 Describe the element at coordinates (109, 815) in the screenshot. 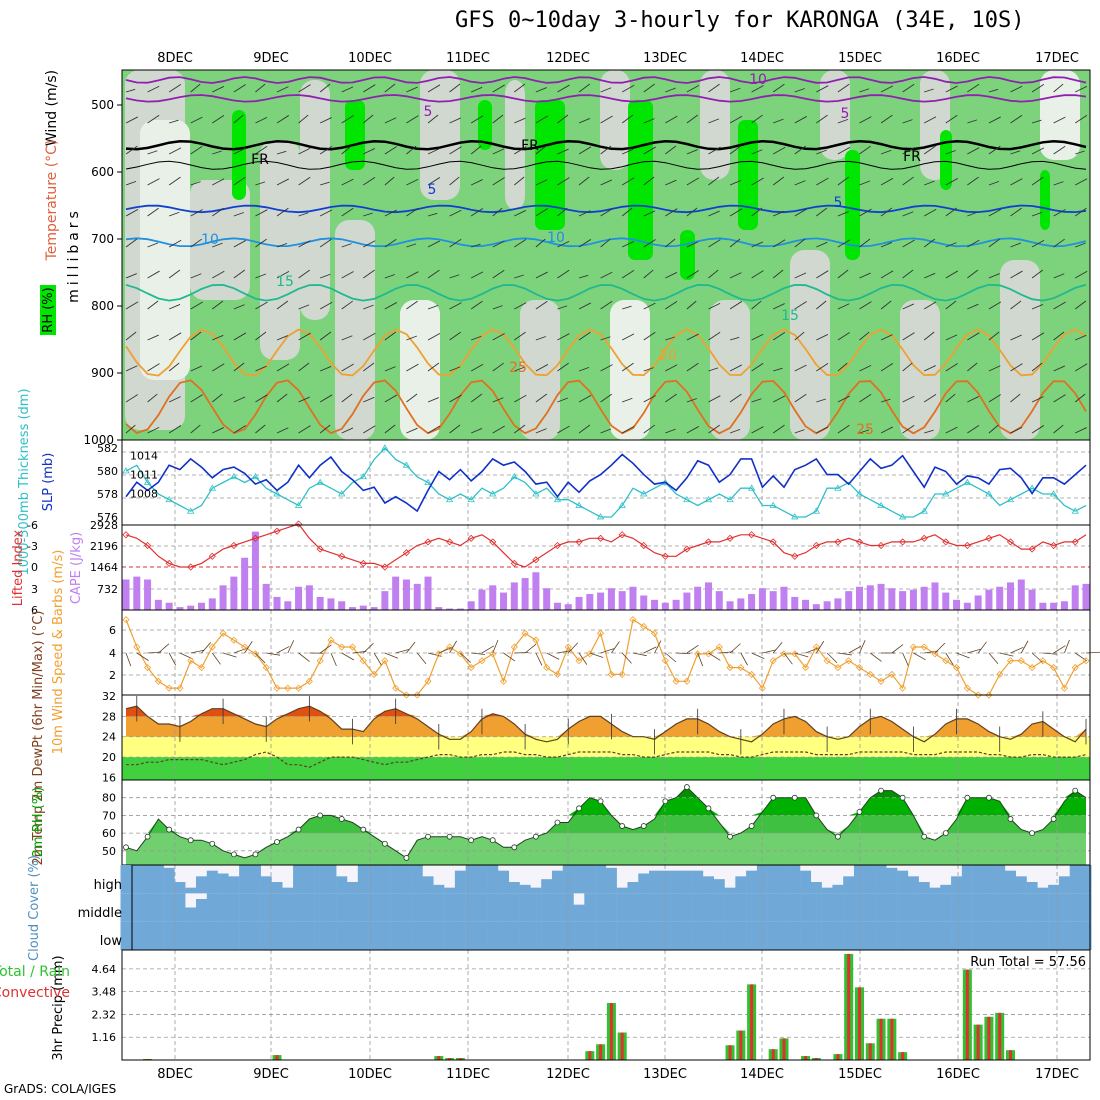

I see `rh2m-ytick-2: 70` at that location.